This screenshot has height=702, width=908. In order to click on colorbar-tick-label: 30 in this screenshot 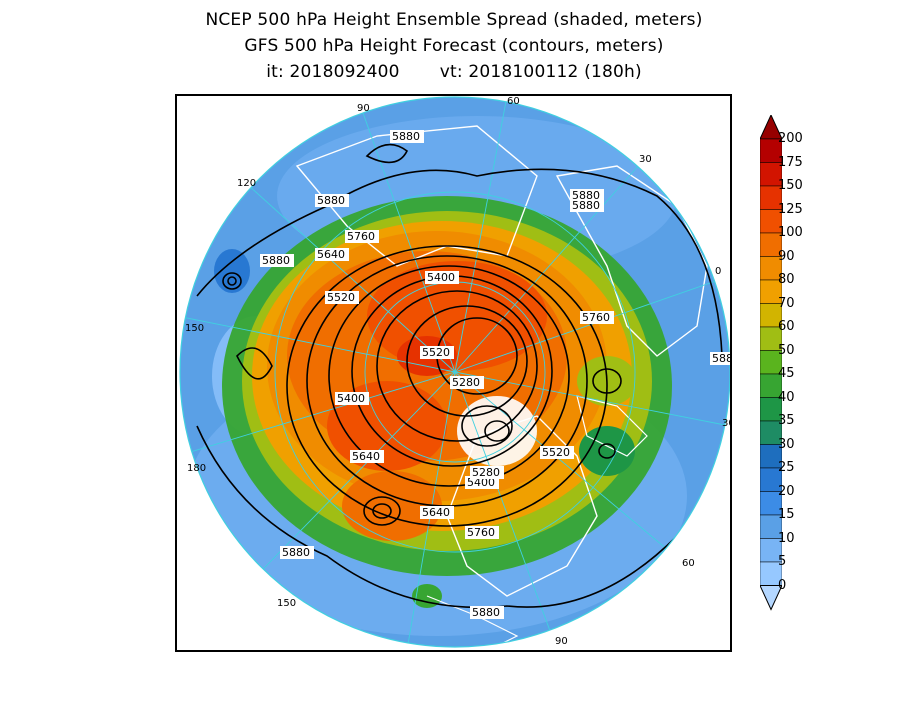, I will do `click(786, 444)`.